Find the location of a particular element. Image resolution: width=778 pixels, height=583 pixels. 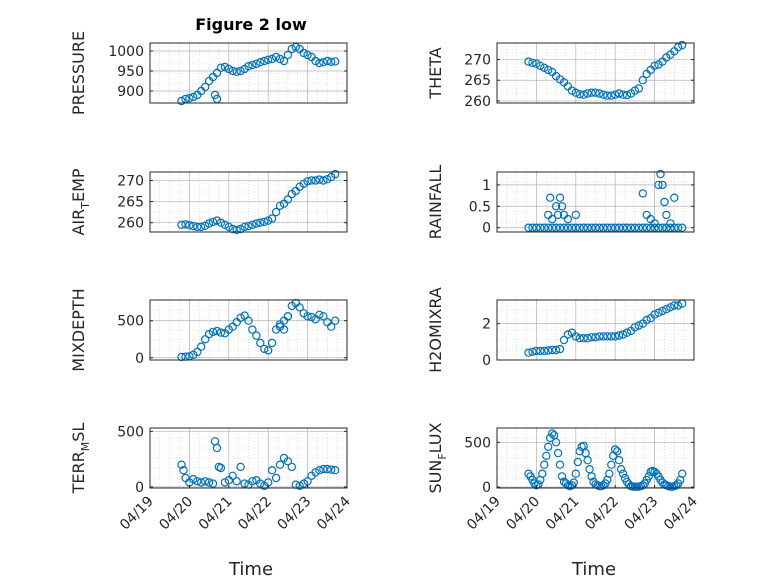

y-axis-label: MIXDEPTH is located at coordinates (78, 329).